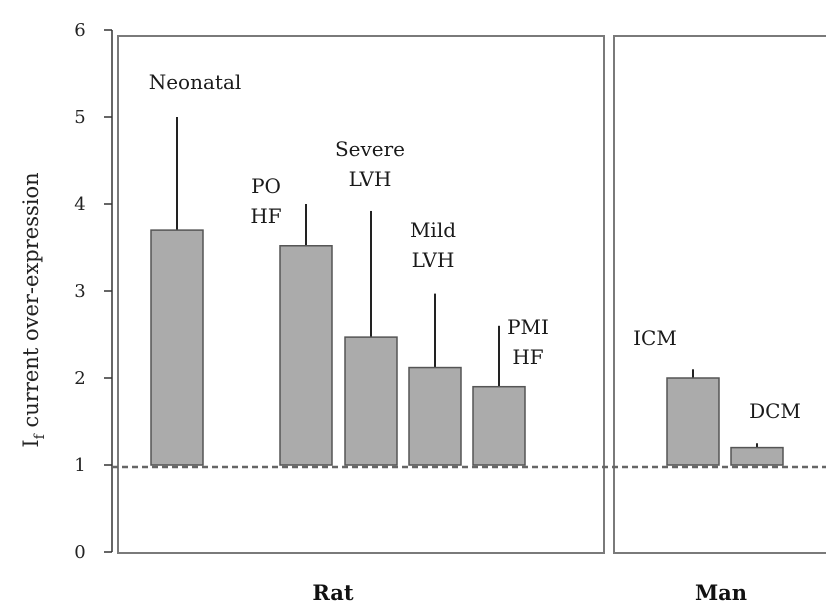 The height and width of the screenshot is (607, 826). Describe the element at coordinates (265, 216) in the screenshot. I see `bar-label-0-1-1: HF` at that location.